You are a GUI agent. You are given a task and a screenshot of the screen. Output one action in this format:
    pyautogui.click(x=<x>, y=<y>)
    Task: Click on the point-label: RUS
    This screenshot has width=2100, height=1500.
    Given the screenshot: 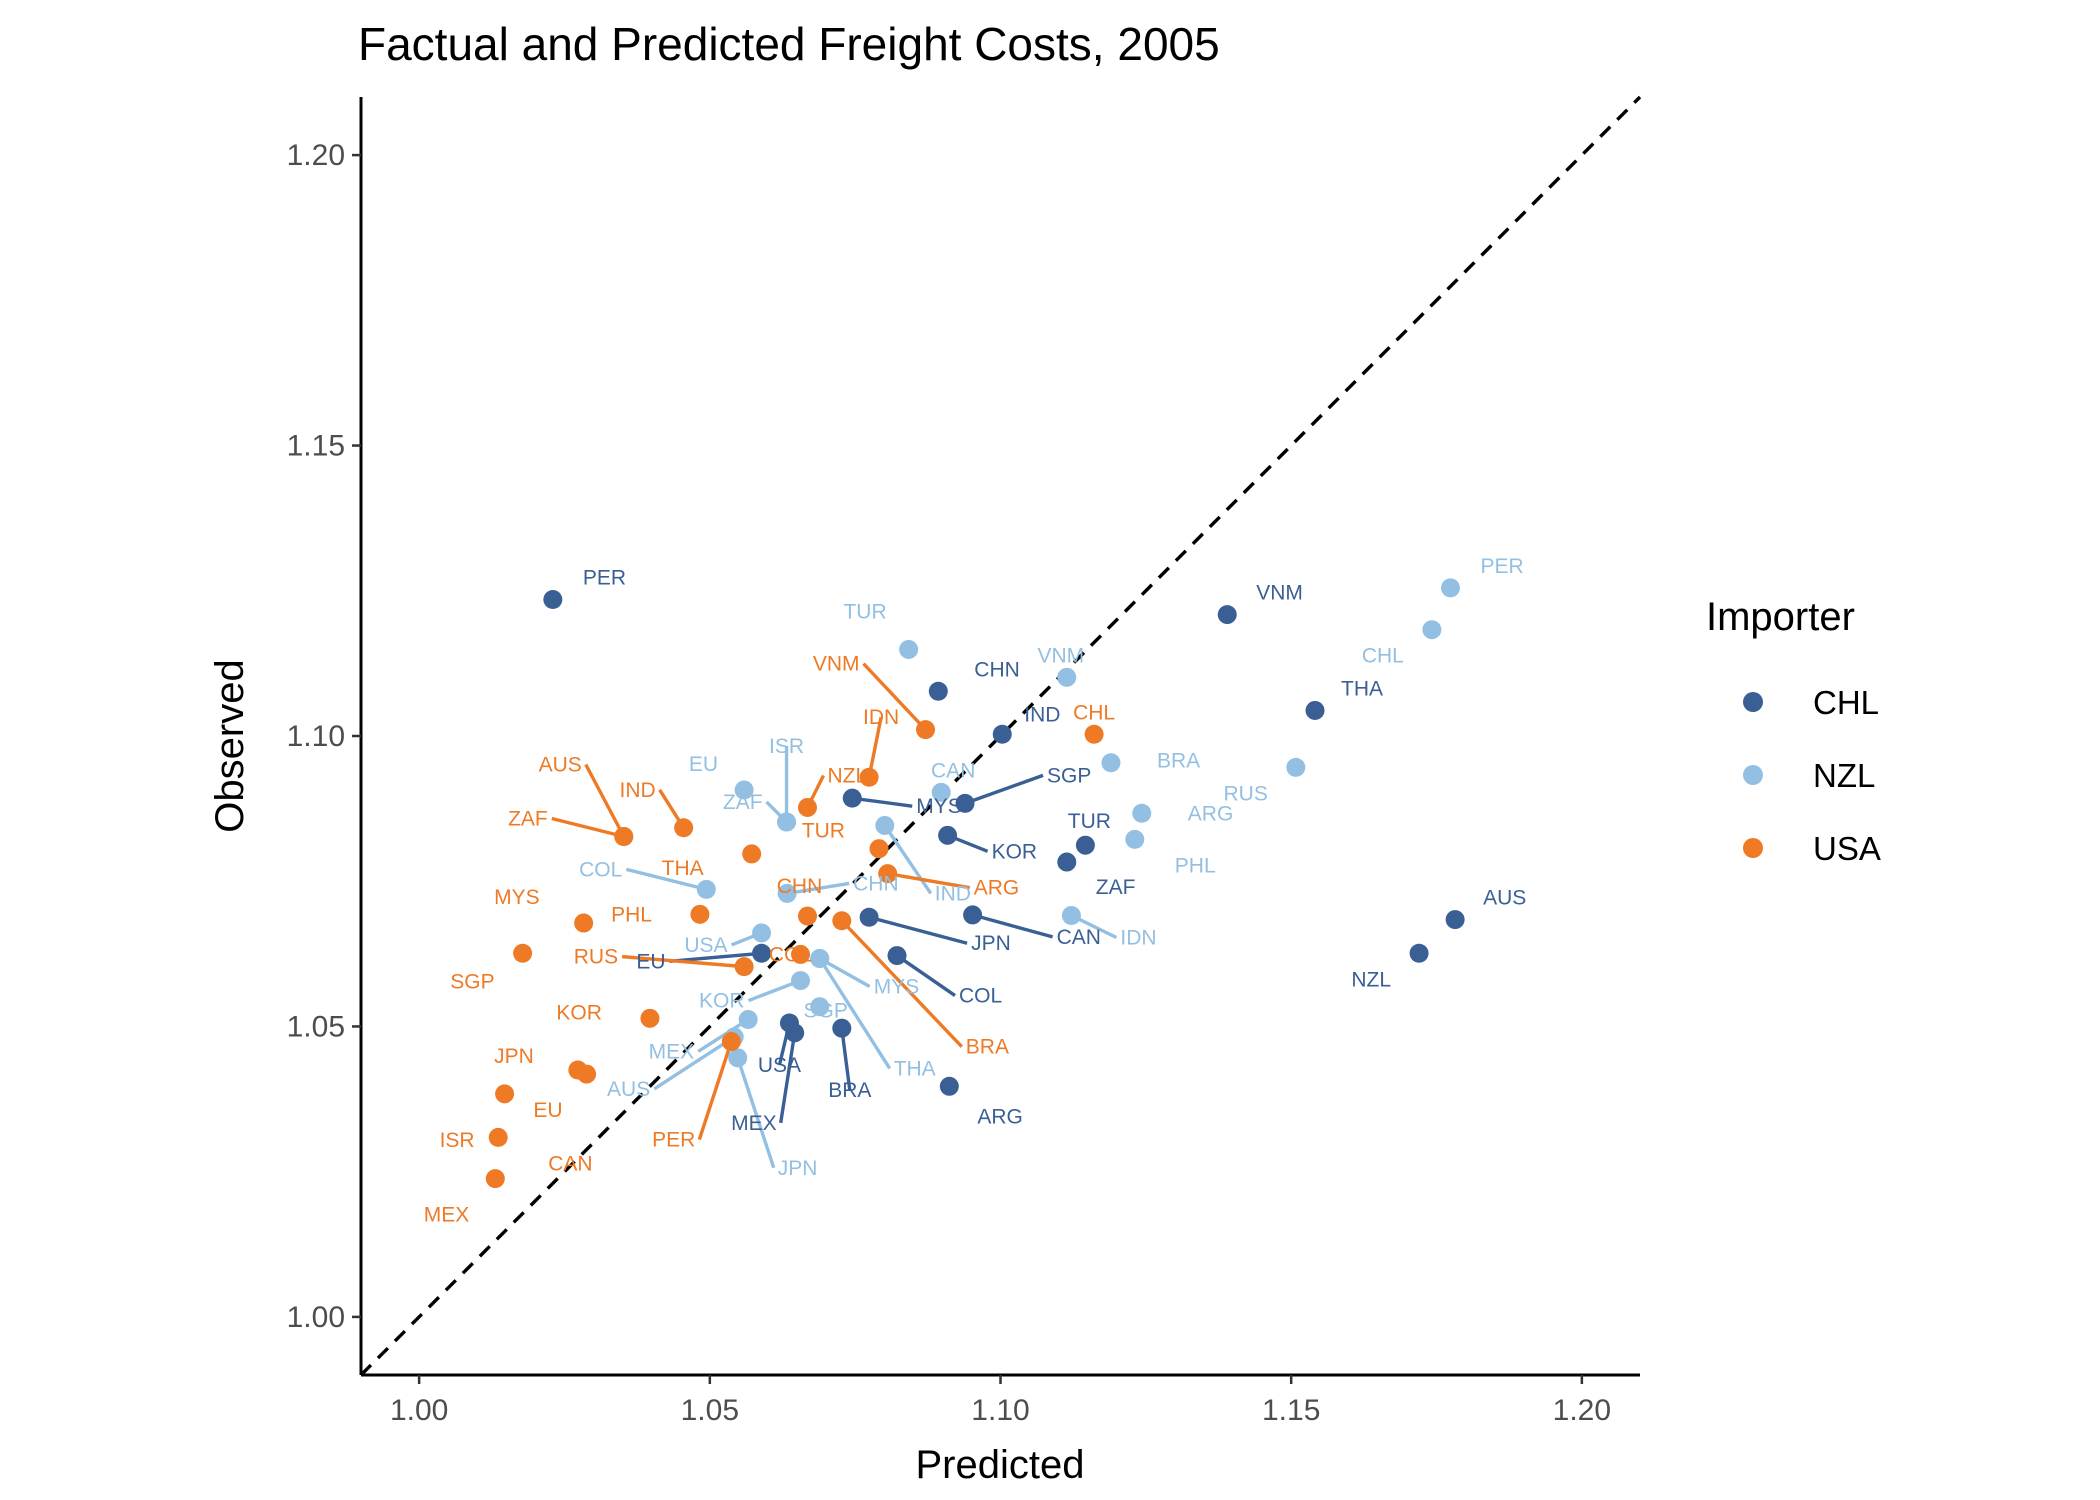 What is the action you would take?
    pyautogui.click(x=596, y=957)
    